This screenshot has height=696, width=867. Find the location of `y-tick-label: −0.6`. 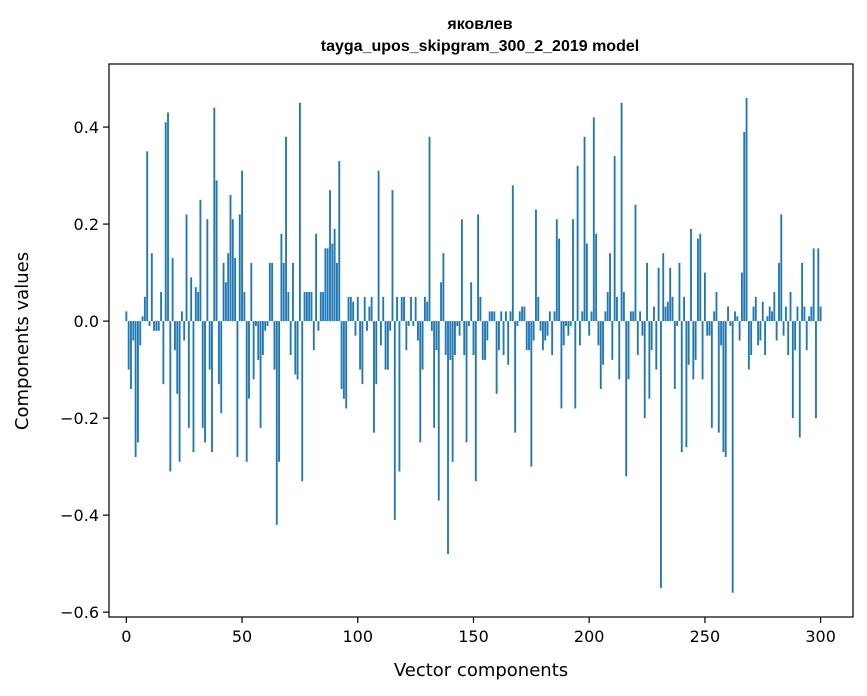

y-tick-label: −0.6 is located at coordinates (79, 612).